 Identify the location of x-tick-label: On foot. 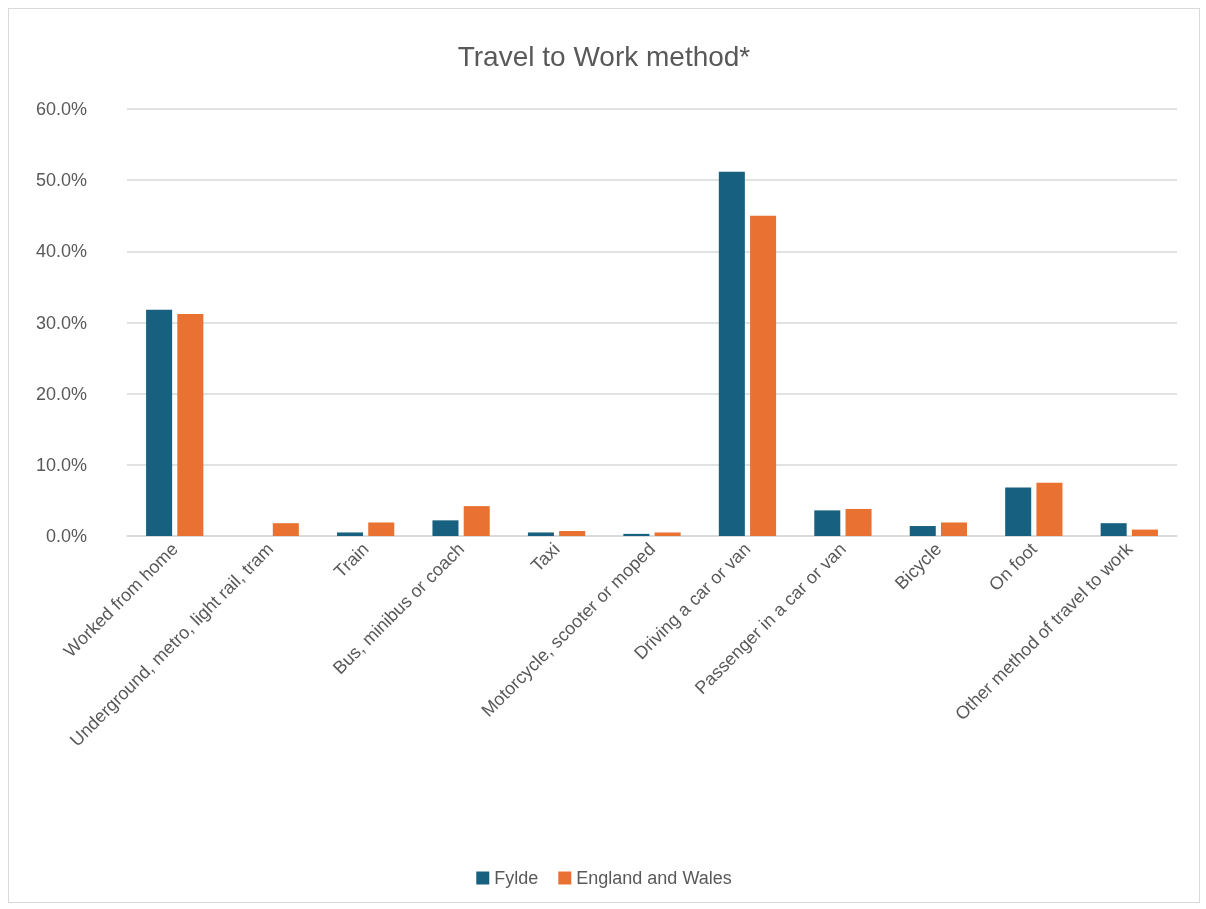
(1013, 566).